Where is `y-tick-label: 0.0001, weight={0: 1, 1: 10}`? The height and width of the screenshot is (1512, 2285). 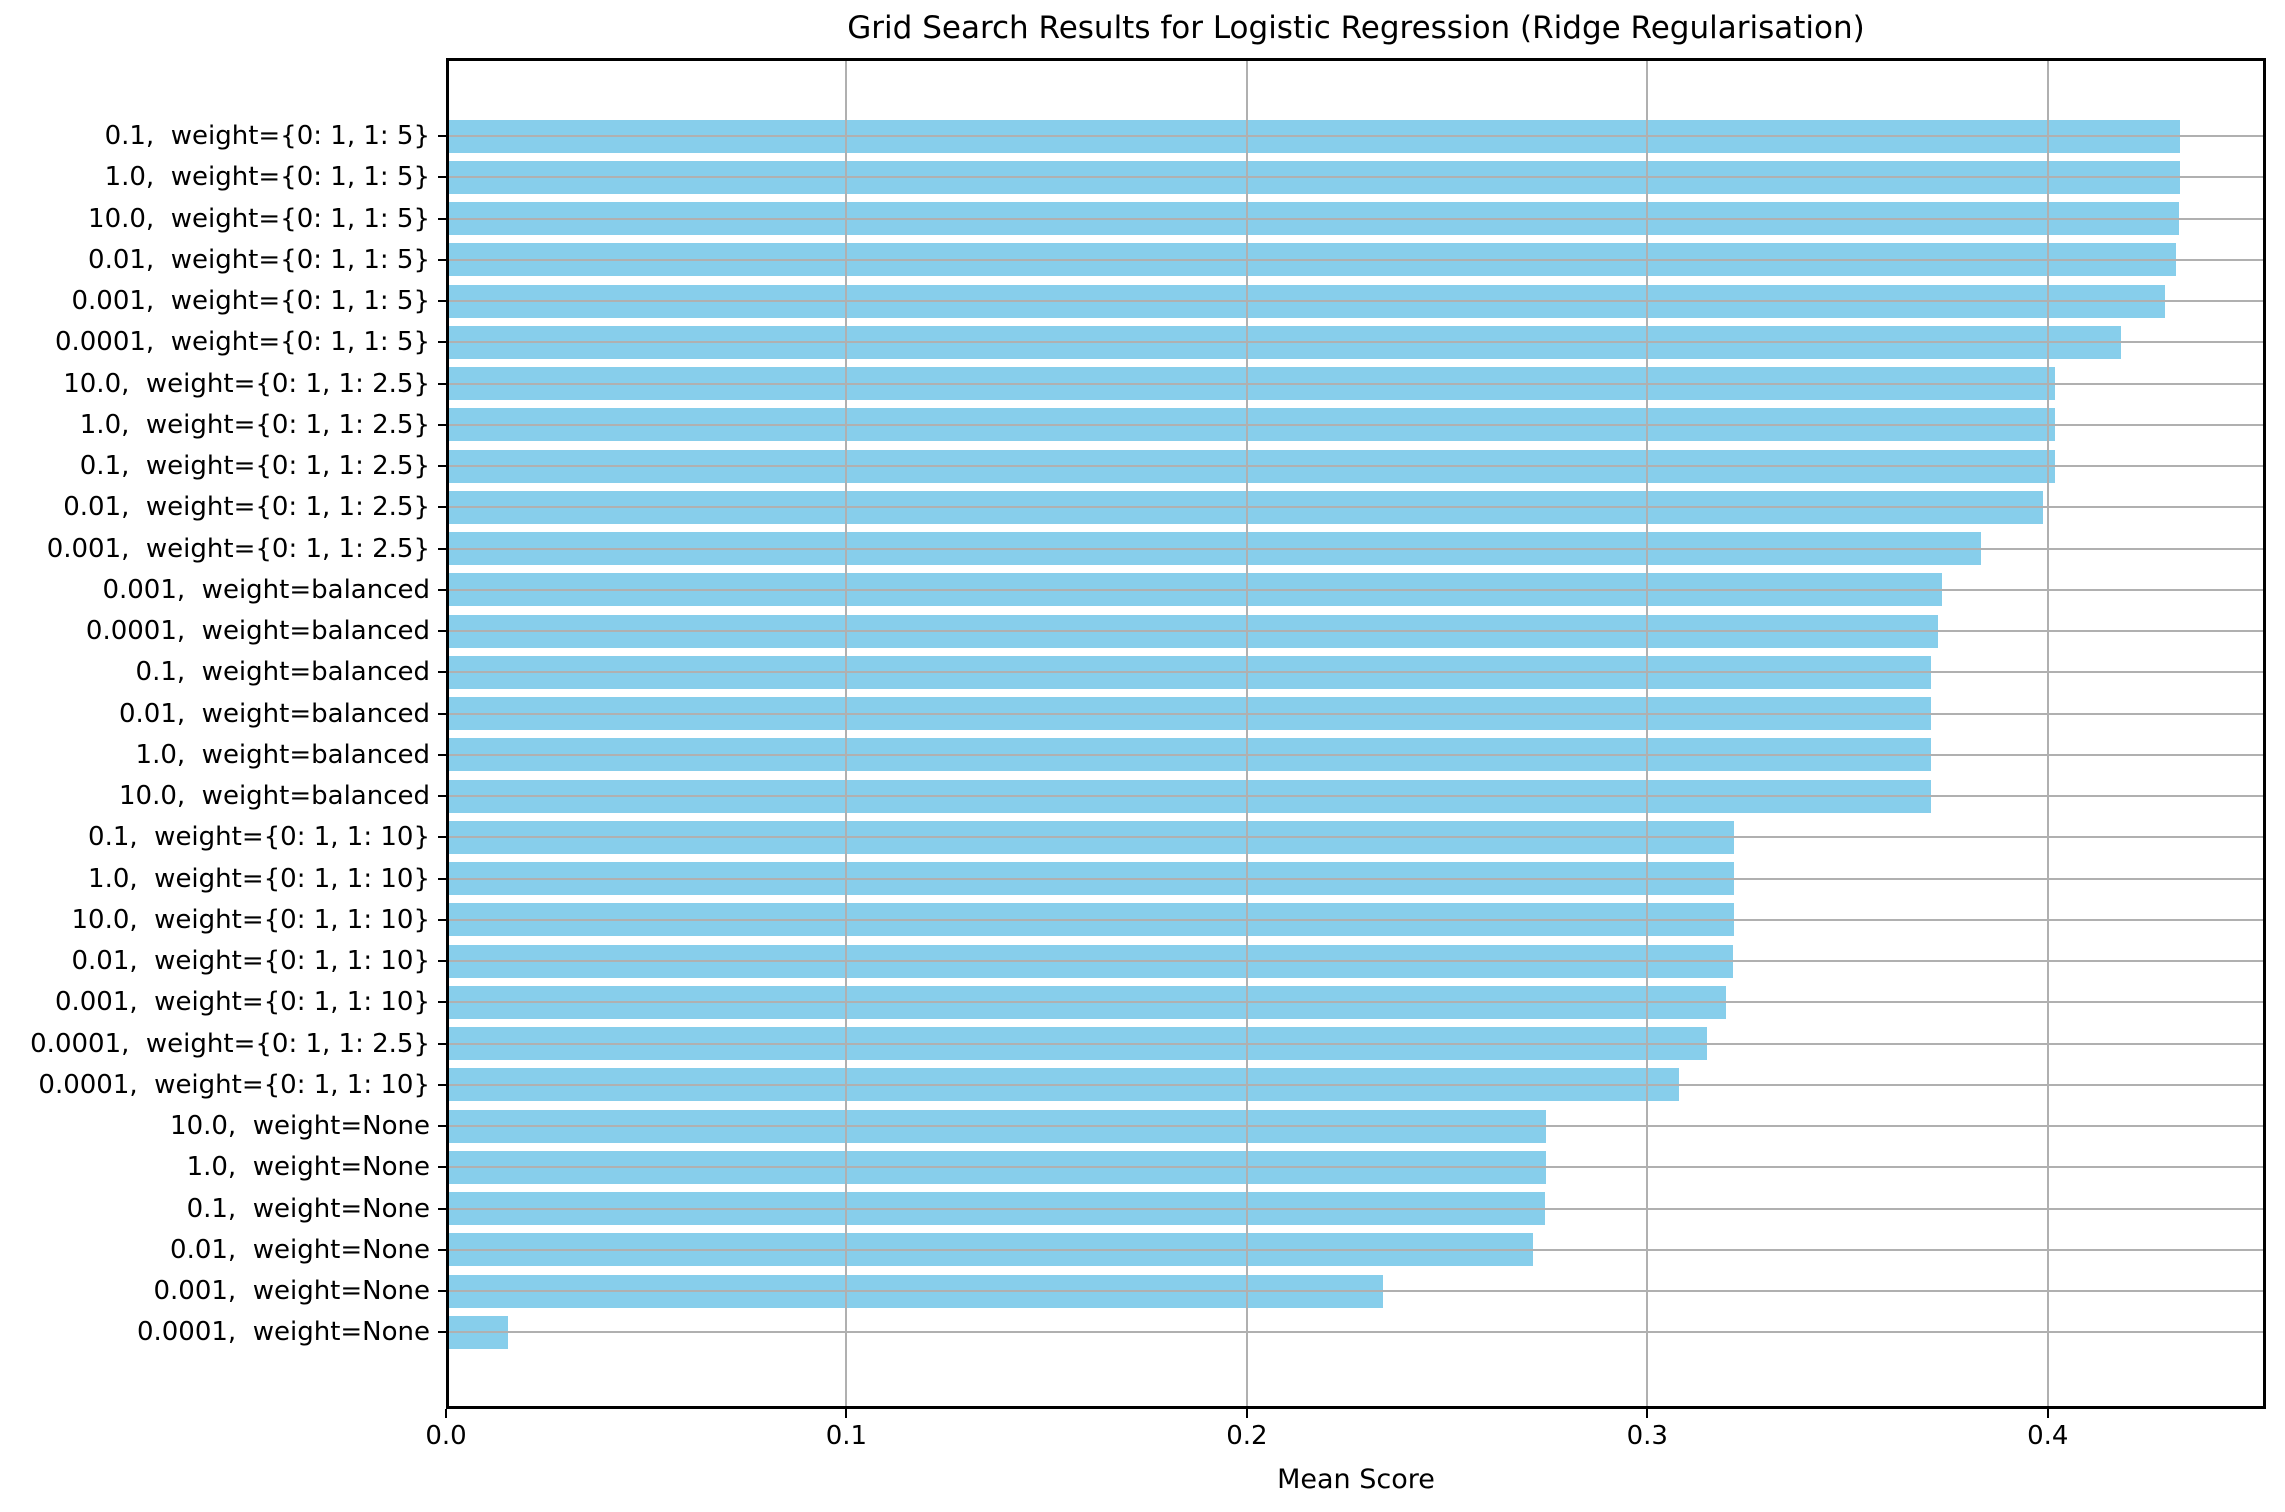
y-tick-label: 0.0001, weight={0: 1, 1: 10} is located at coordinates (234, 1084).